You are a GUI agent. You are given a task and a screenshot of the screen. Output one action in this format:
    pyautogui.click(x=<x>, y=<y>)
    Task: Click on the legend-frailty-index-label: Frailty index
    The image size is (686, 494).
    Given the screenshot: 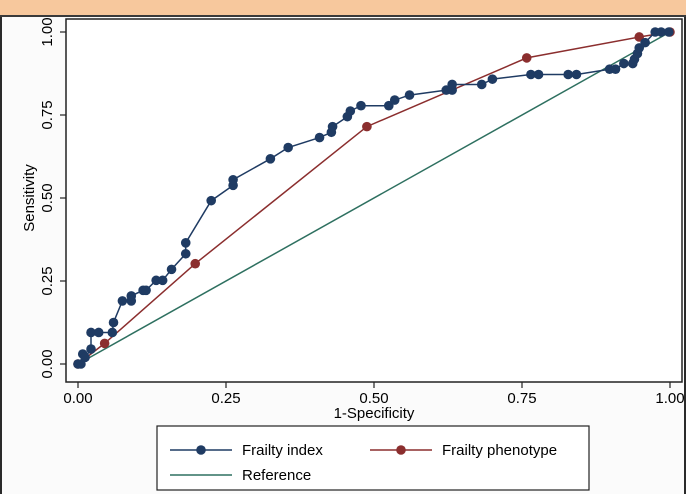 What is the action you would take?
    pyautogui.click(x=282, y=450)
    